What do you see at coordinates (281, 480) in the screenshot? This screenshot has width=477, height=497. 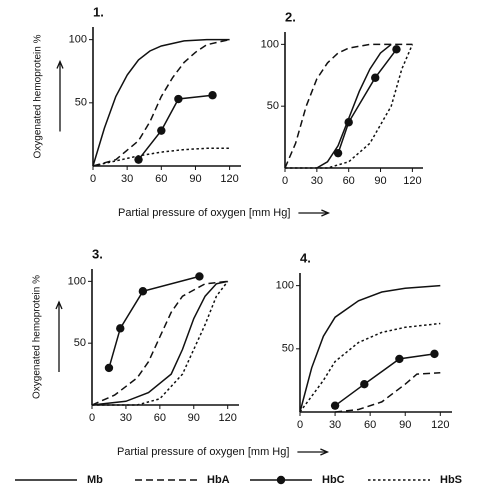 I see `legend-marker` at bounding box center [281, 480].